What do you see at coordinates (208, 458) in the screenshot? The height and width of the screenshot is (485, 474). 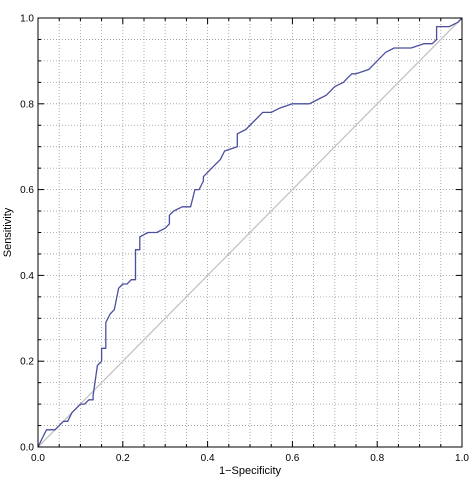 I see `x-tick-label: 0.4` at bounding box center [208, 458].